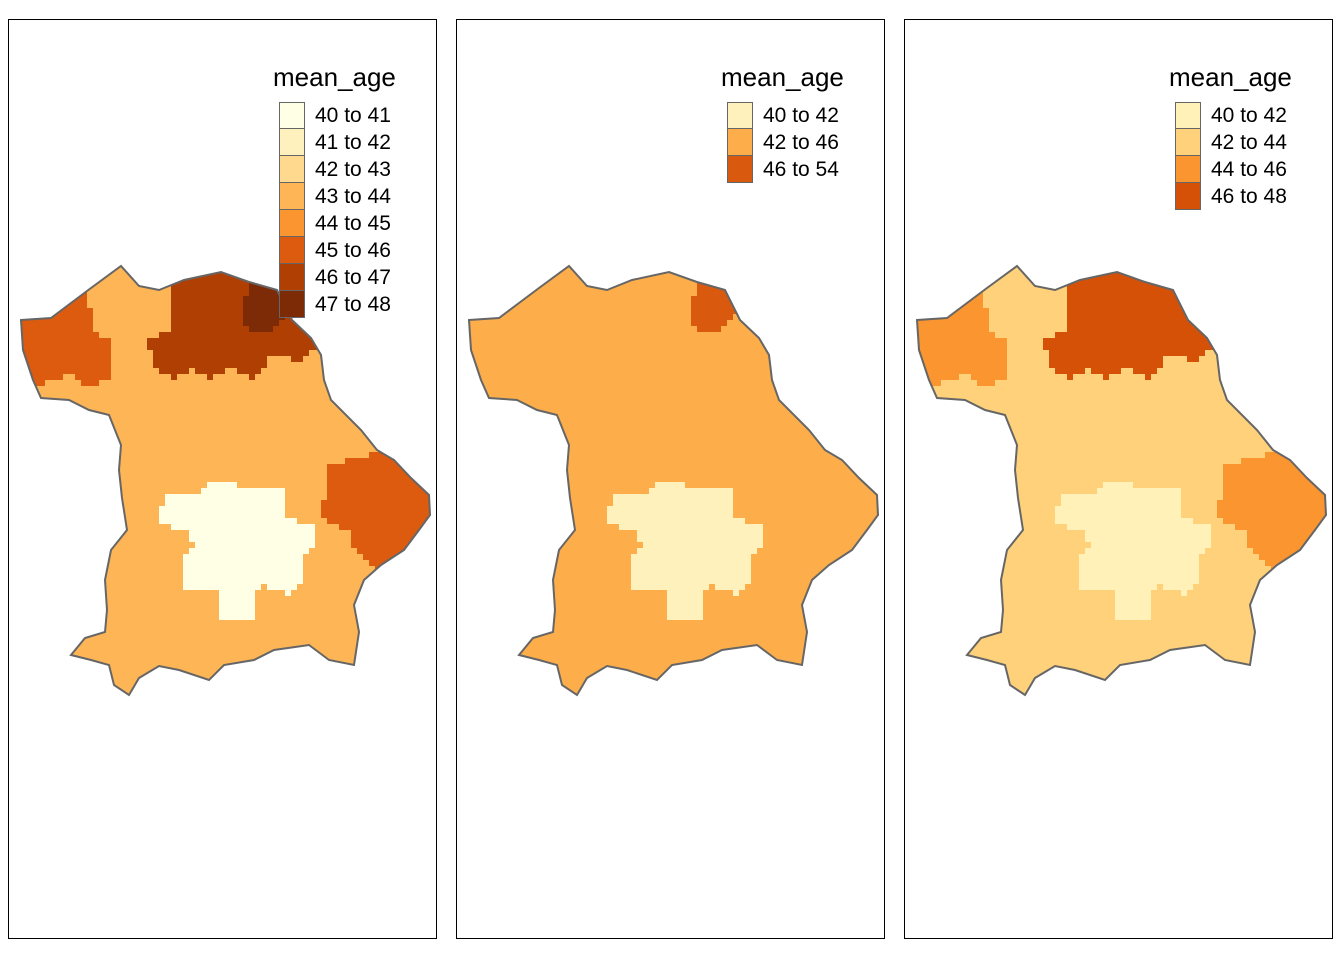 This screenshot has height=960, width=1344. I want to click on legend-item: 42 to 44, so click(1229, 142).